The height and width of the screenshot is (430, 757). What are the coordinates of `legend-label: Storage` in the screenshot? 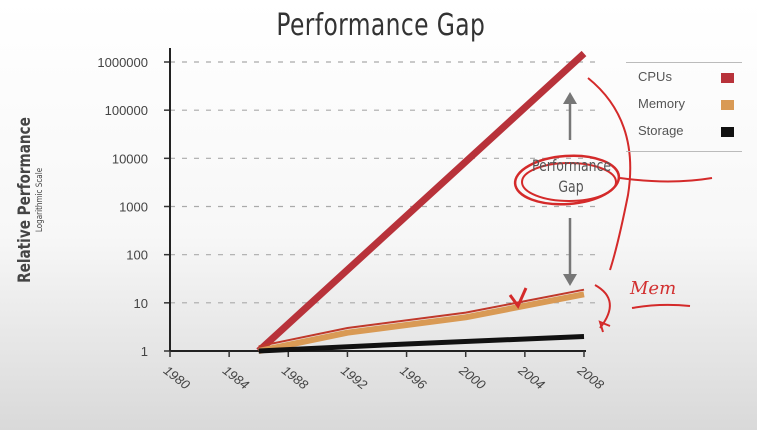 It's located at (661, 130).